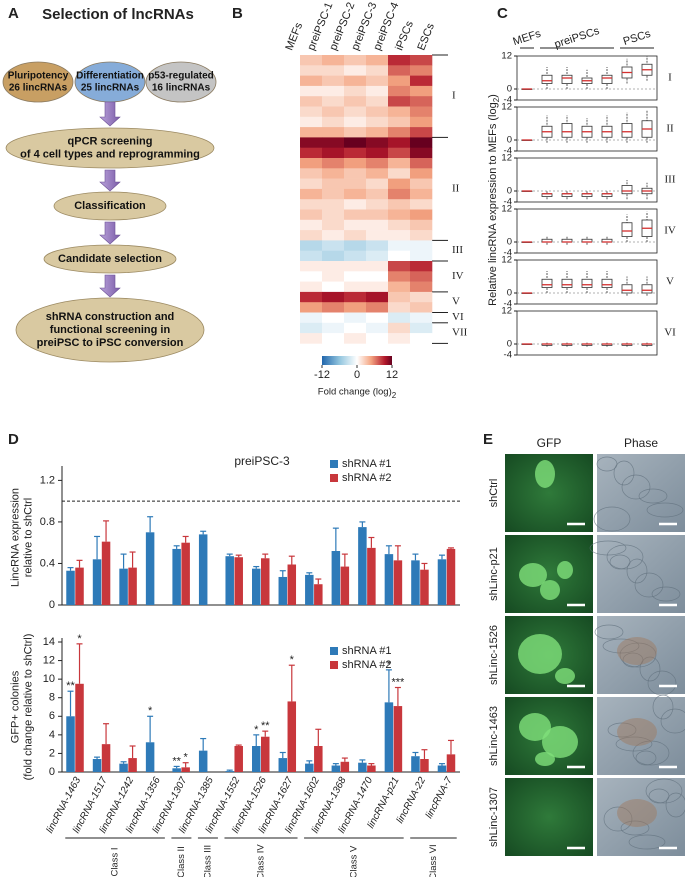  What do you see at coordinates (457, 250) in the screenshot?
I see `group-label: III` at bounding box center [457, 250].